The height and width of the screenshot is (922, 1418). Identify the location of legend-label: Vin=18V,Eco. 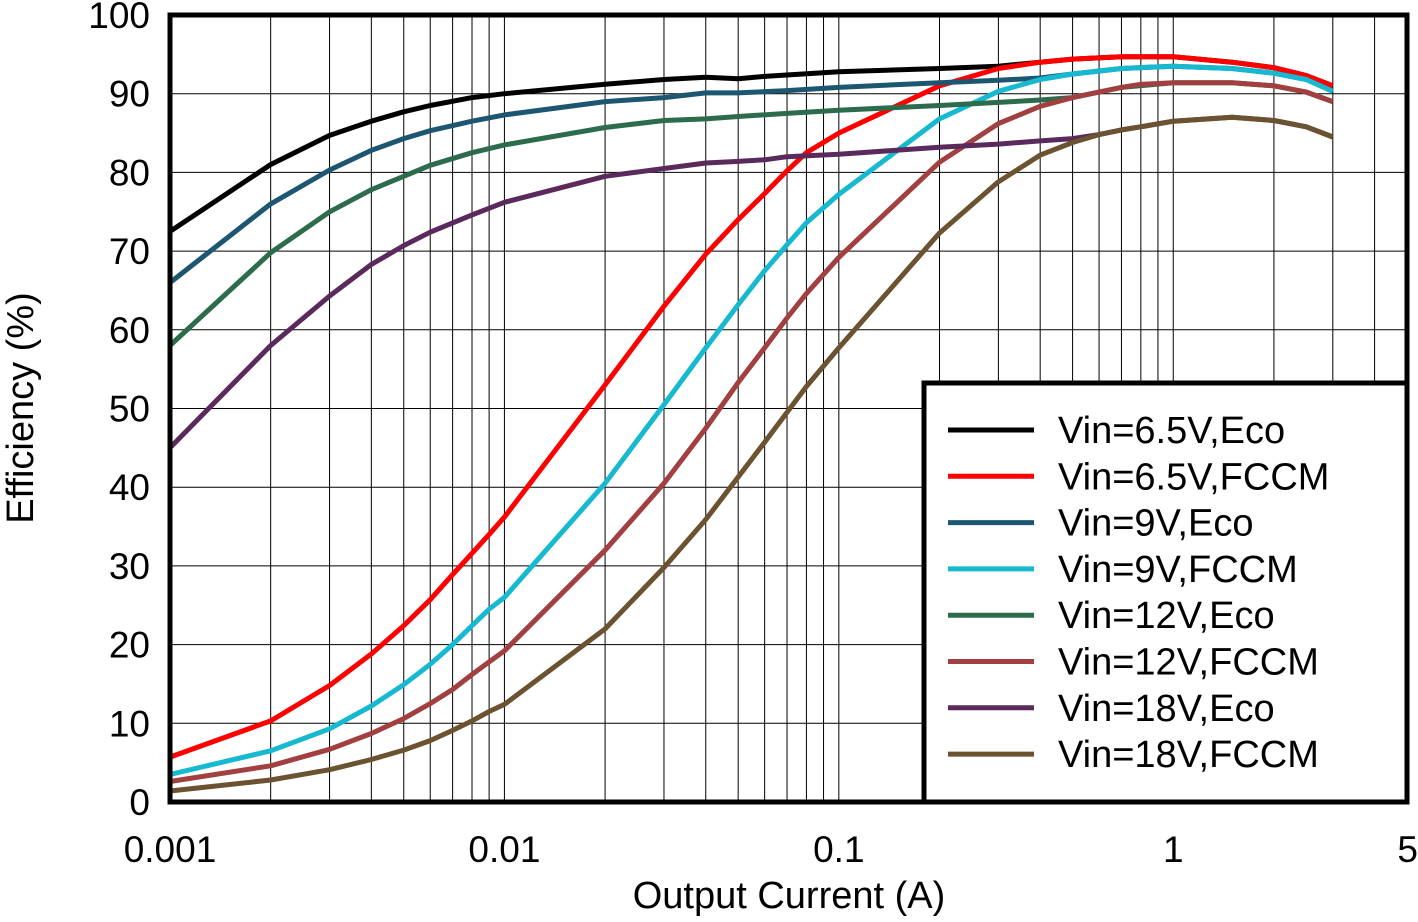
(1166, 709).